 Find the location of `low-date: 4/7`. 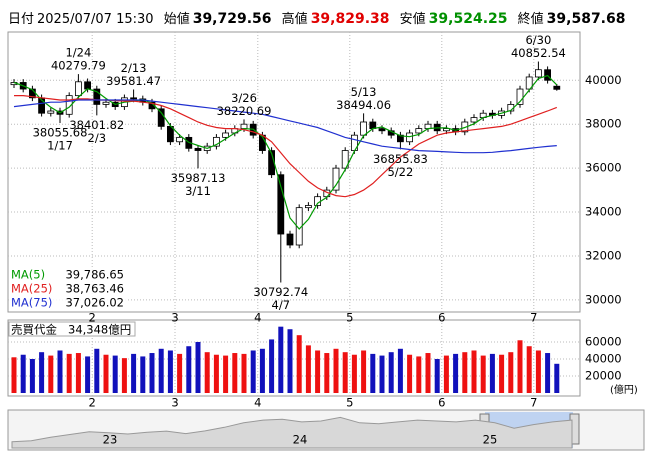

low-date: 4/7 is located at coordinates (281, 305).